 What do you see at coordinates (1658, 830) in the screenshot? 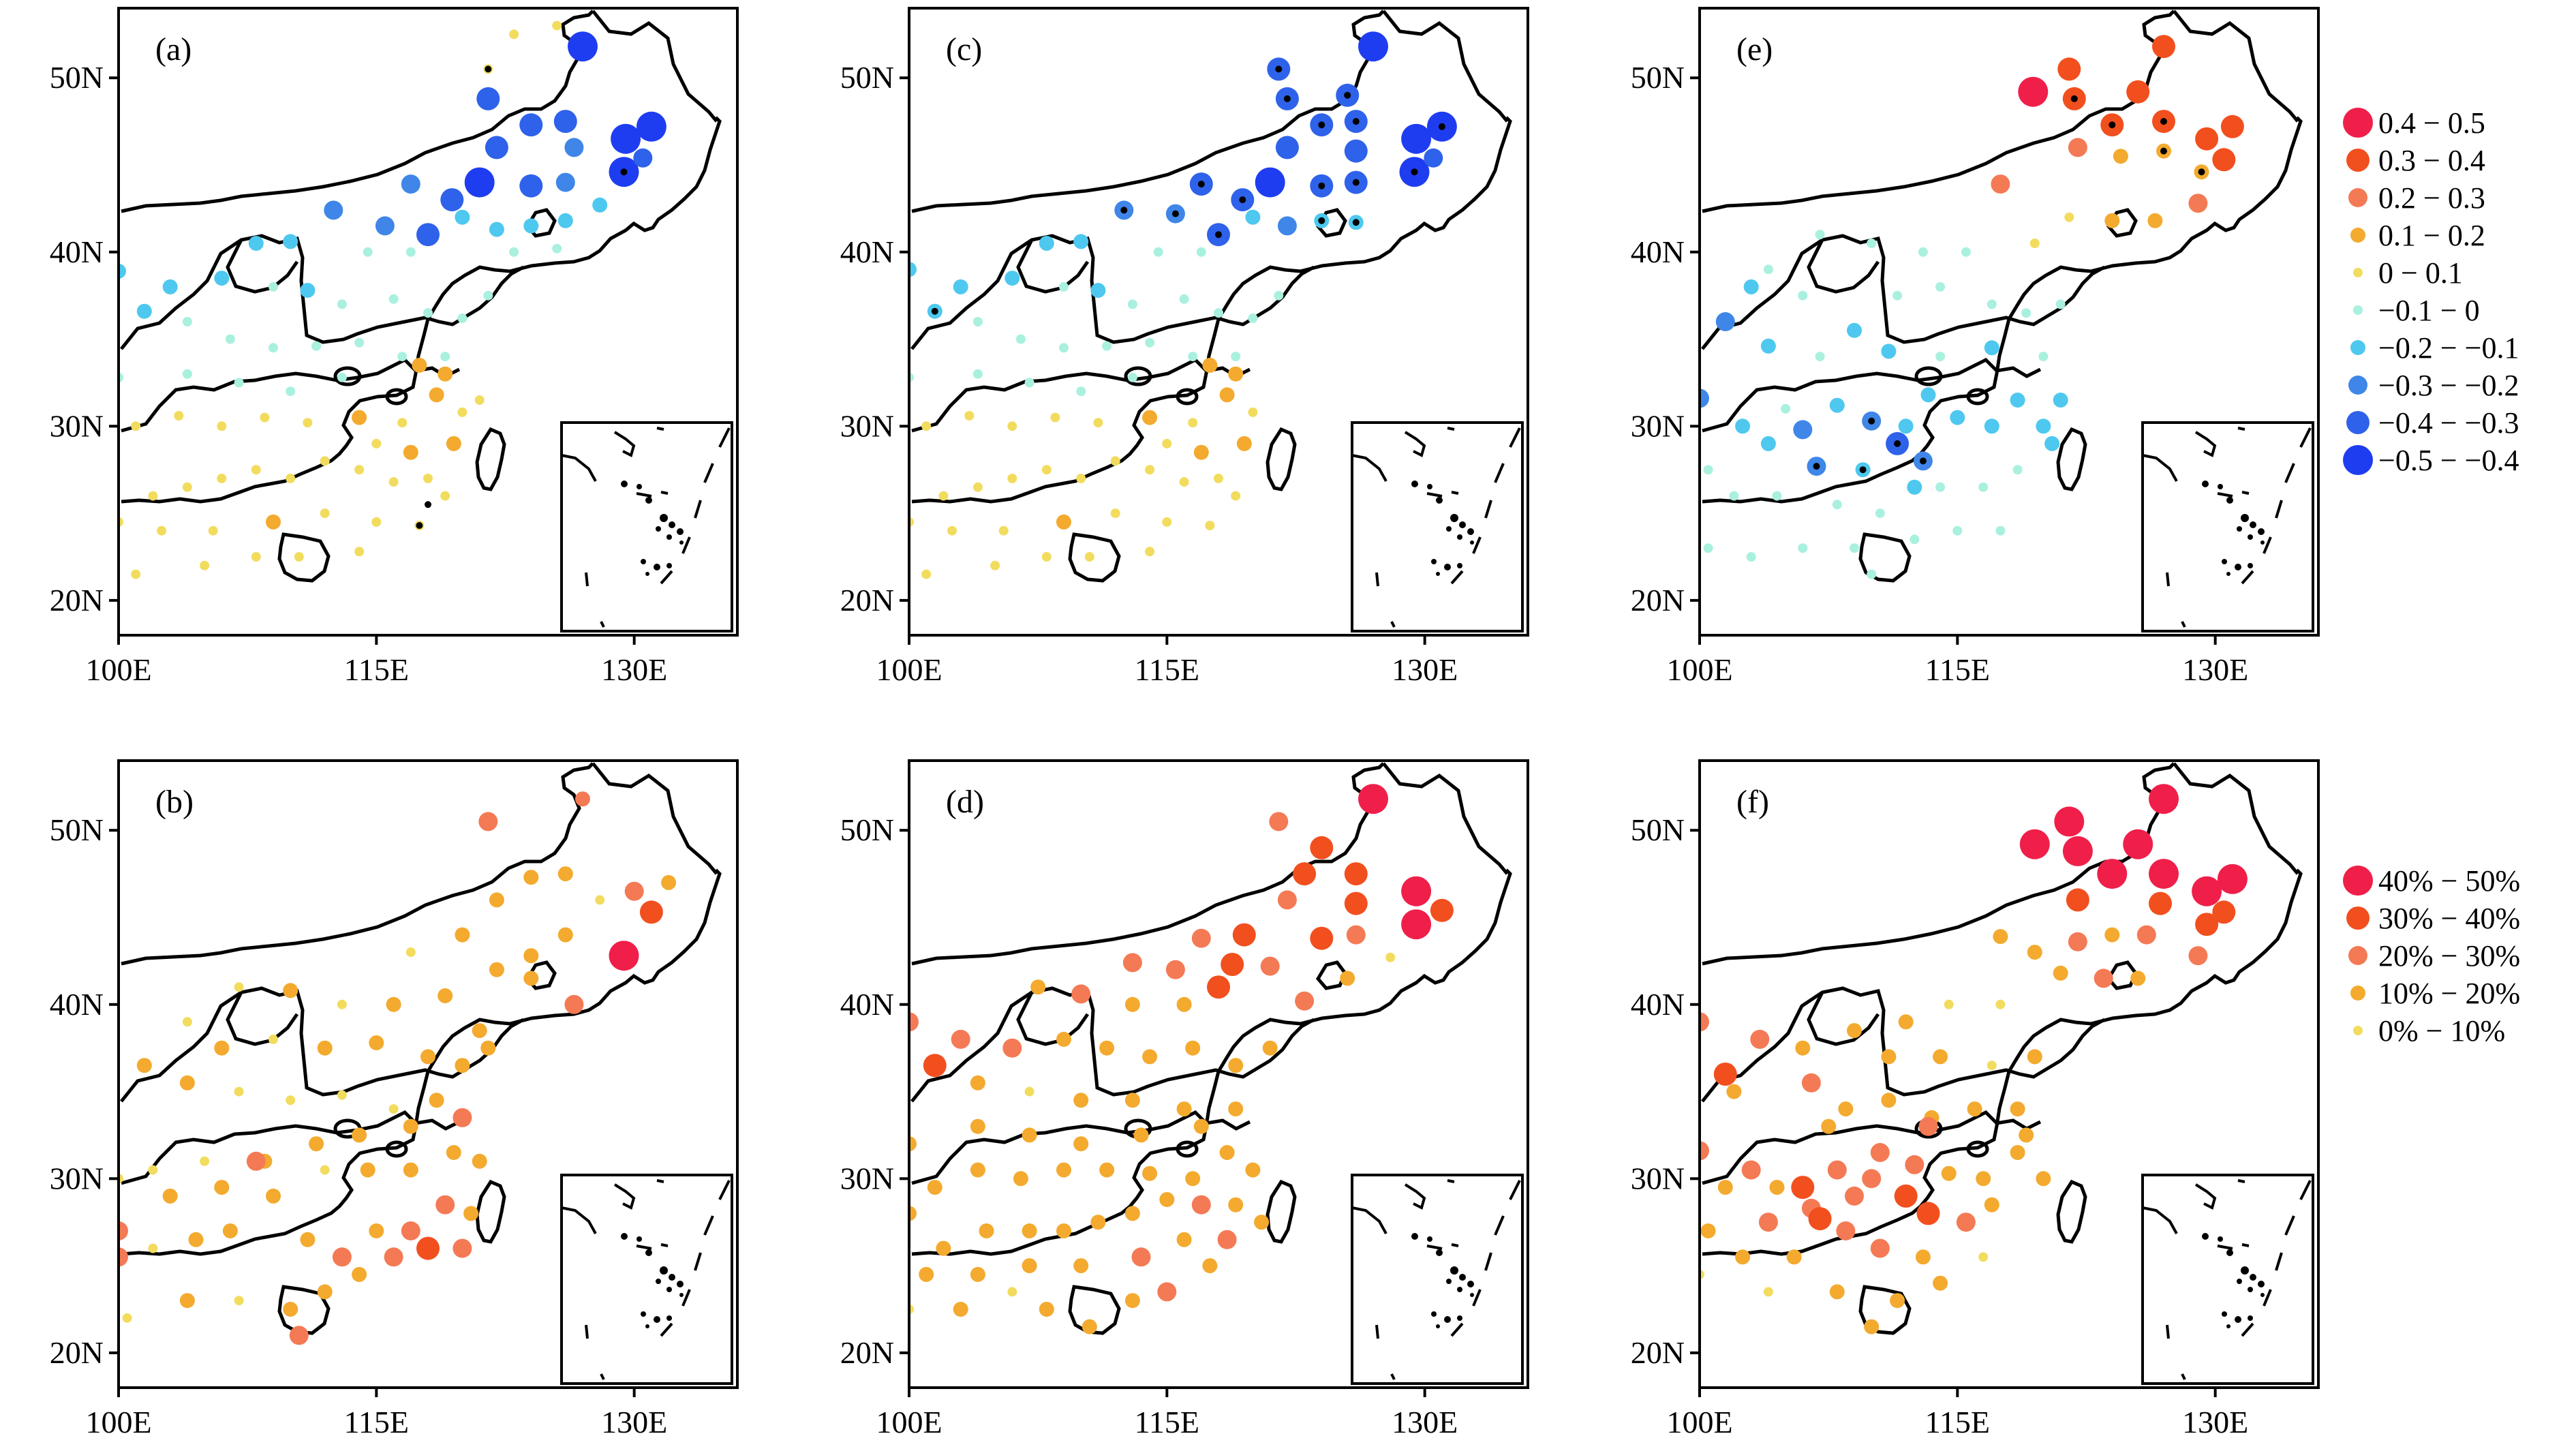
I see `y-tick-label: 50N` at bounding box center [1658, 830].